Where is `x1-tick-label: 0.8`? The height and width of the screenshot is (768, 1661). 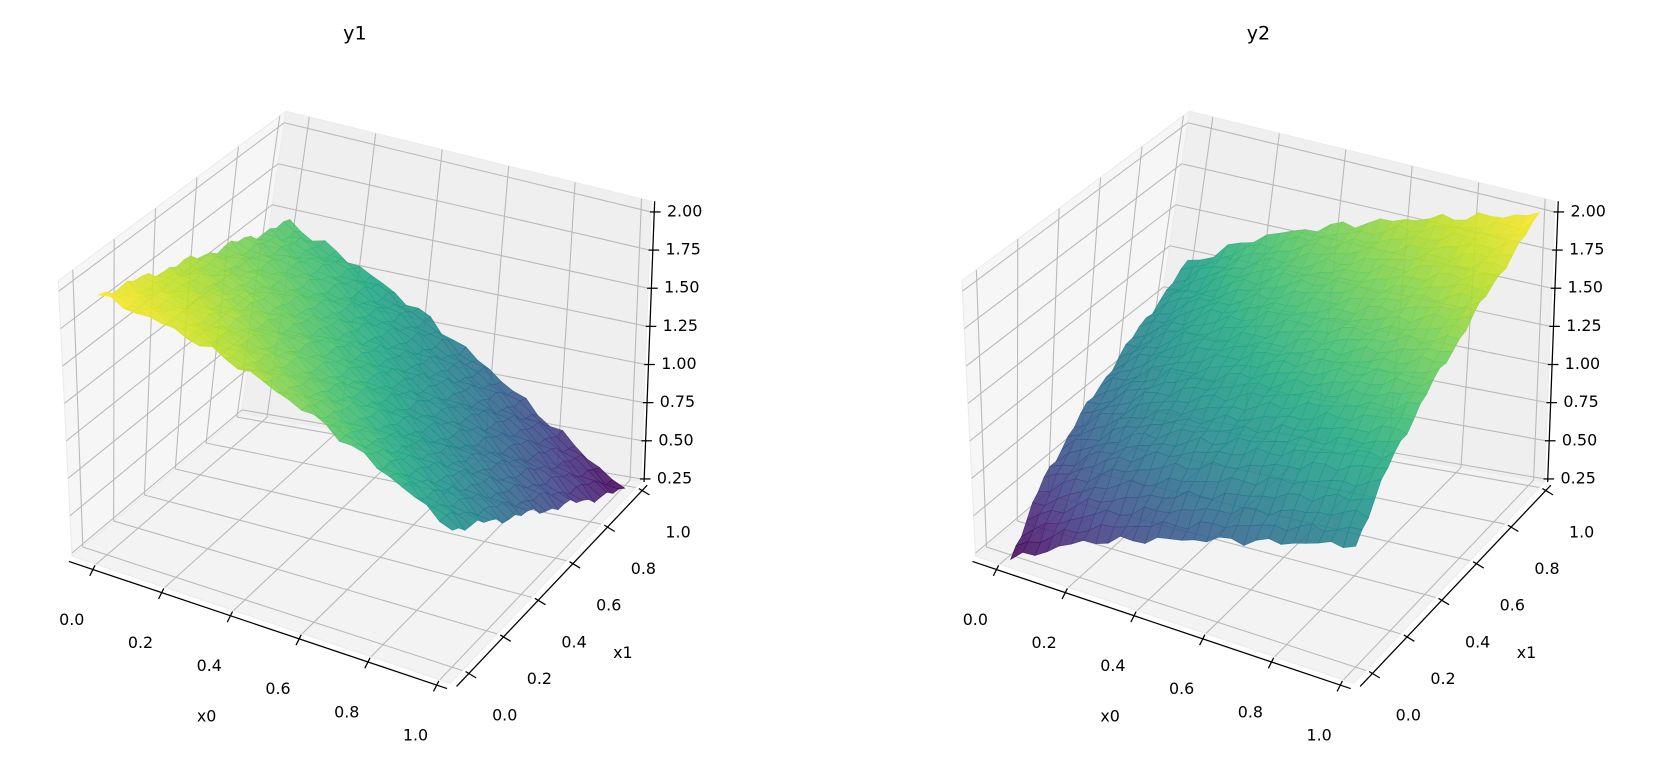
x1-tick-label: 0.8 is located at coordinates (1546, 568).